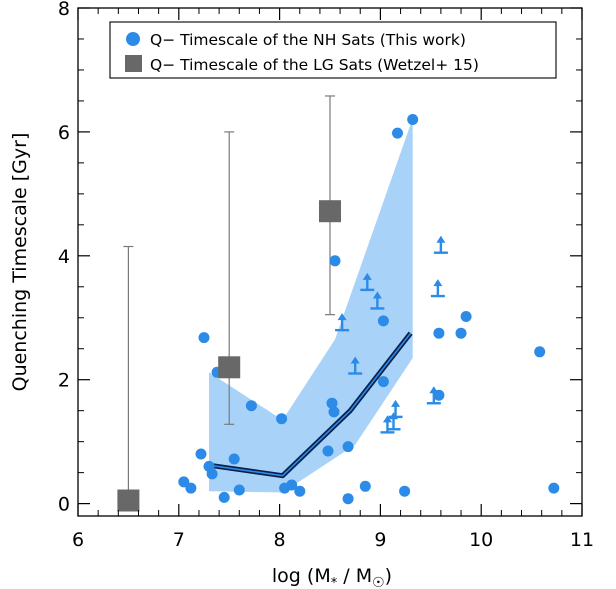 This screenshot has height=589, width=616. Describe the element at coordinates (64, 10) in the screenshot. I see `y-tick-label-8: 8` at that location.